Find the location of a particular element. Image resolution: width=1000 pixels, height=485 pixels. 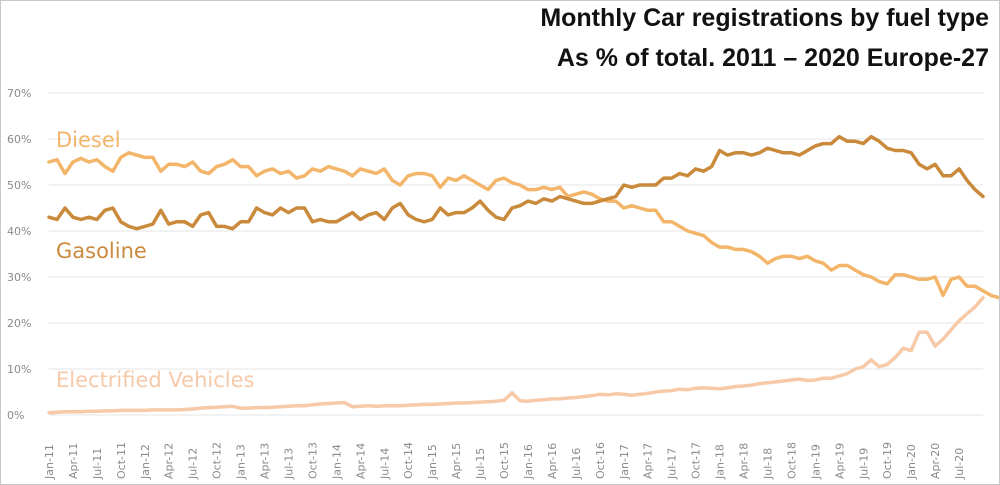

x-tick-label: Jan-11 is located at coordinates (49, 462).